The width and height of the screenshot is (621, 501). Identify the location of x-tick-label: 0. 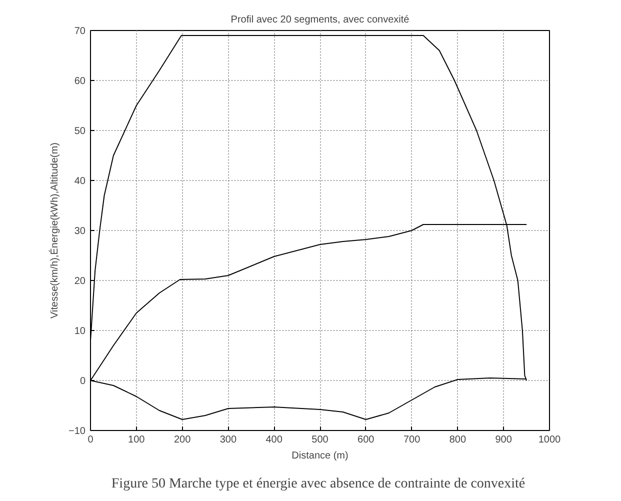
(91, 440).